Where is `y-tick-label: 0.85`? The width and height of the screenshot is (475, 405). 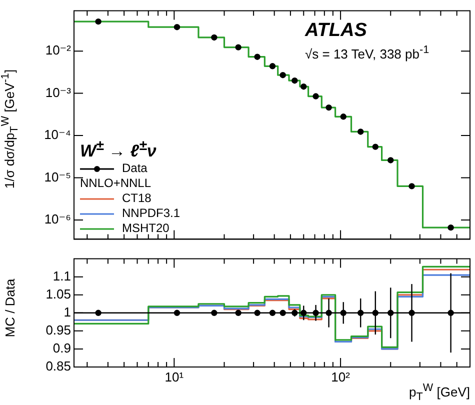 y-tick-label: 0.85 is located at coordinates (58, 366).